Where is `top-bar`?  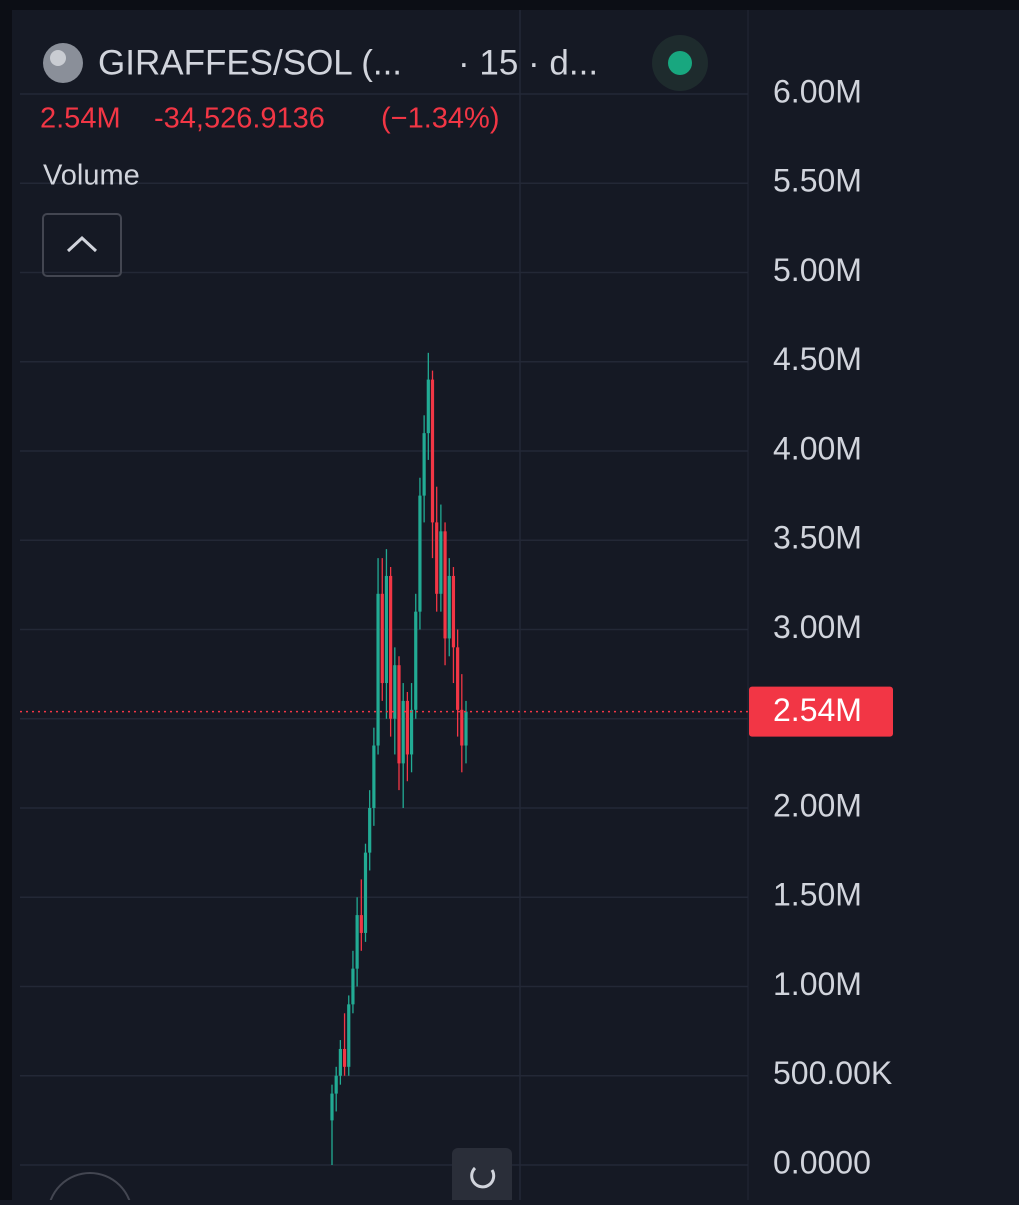 top-bar is located at coordinates (509, 5).